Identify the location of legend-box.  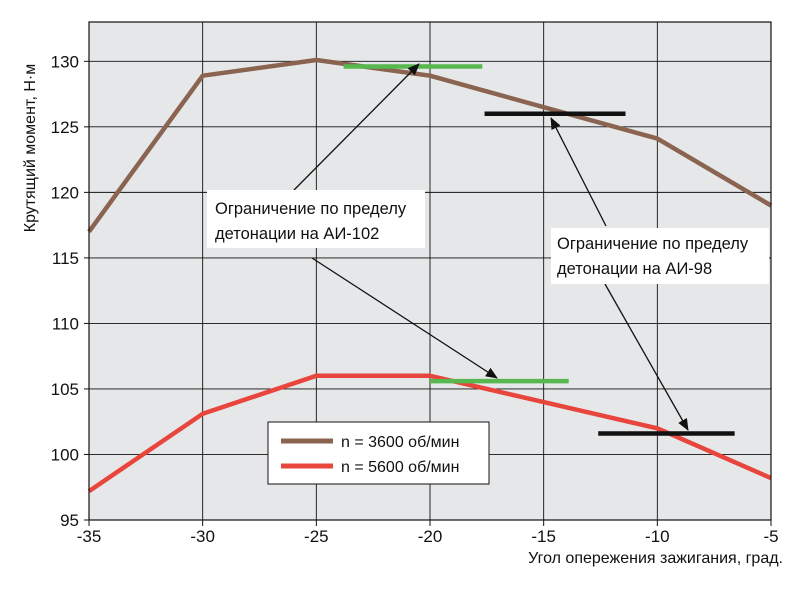
(378, 453).